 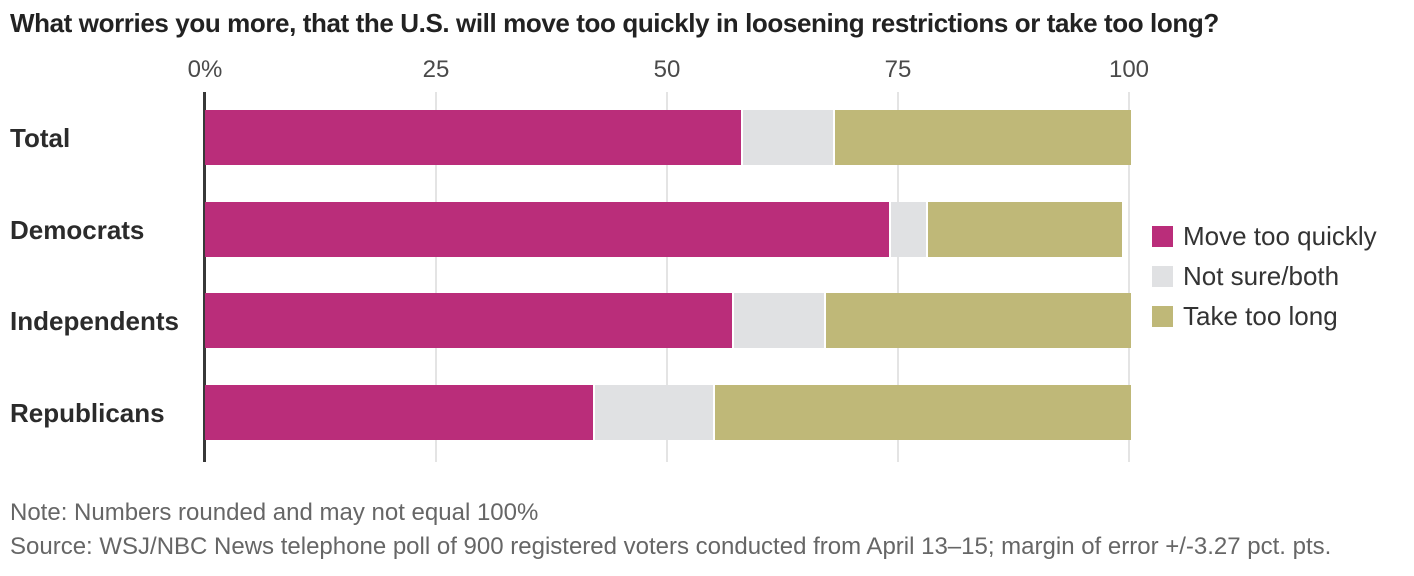 I want to click on x-axis-tick-label-75: 75, so click(x=898, y=69).